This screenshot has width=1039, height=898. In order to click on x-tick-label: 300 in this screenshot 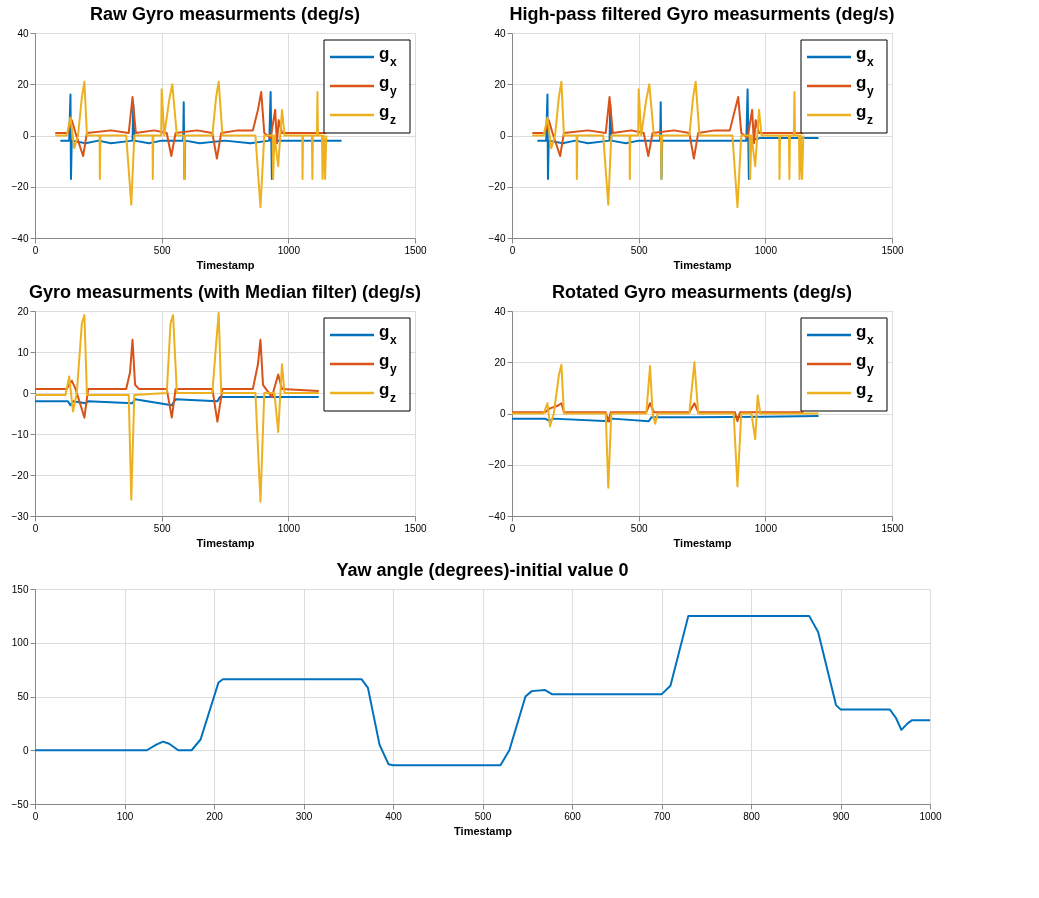, I will do `click(304, 816)`.